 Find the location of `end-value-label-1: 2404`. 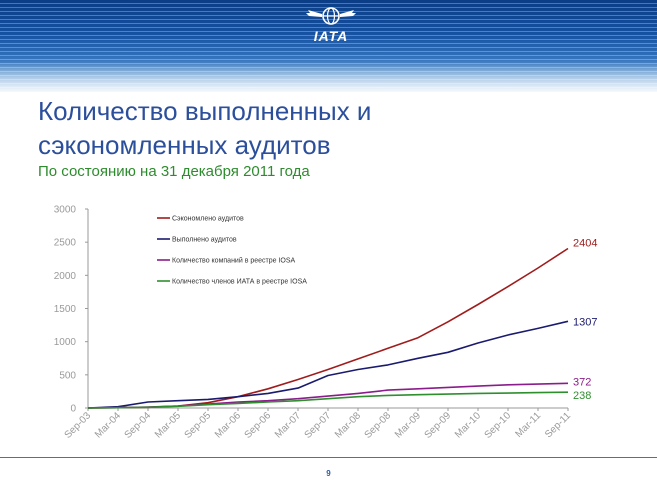

end-value-label-1: 2404 is located at coordinates (585, 244).